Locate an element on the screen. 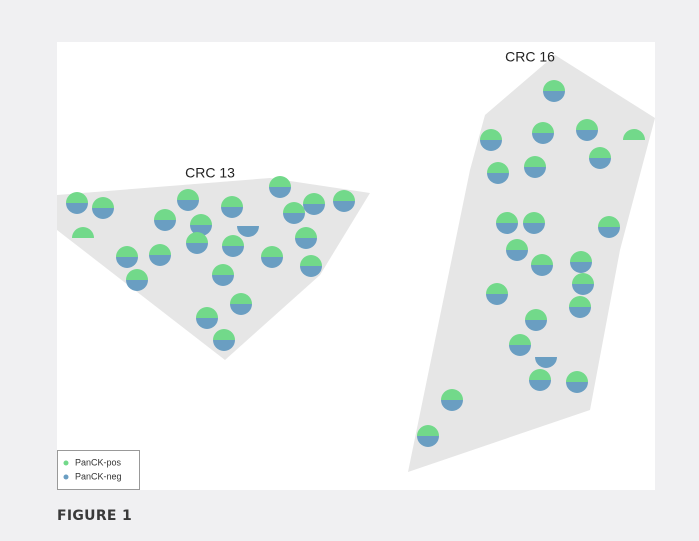 The height and width of the screenshot is (541, 699). legend-label: PanCK-neg is located at coordinates (98, 476).